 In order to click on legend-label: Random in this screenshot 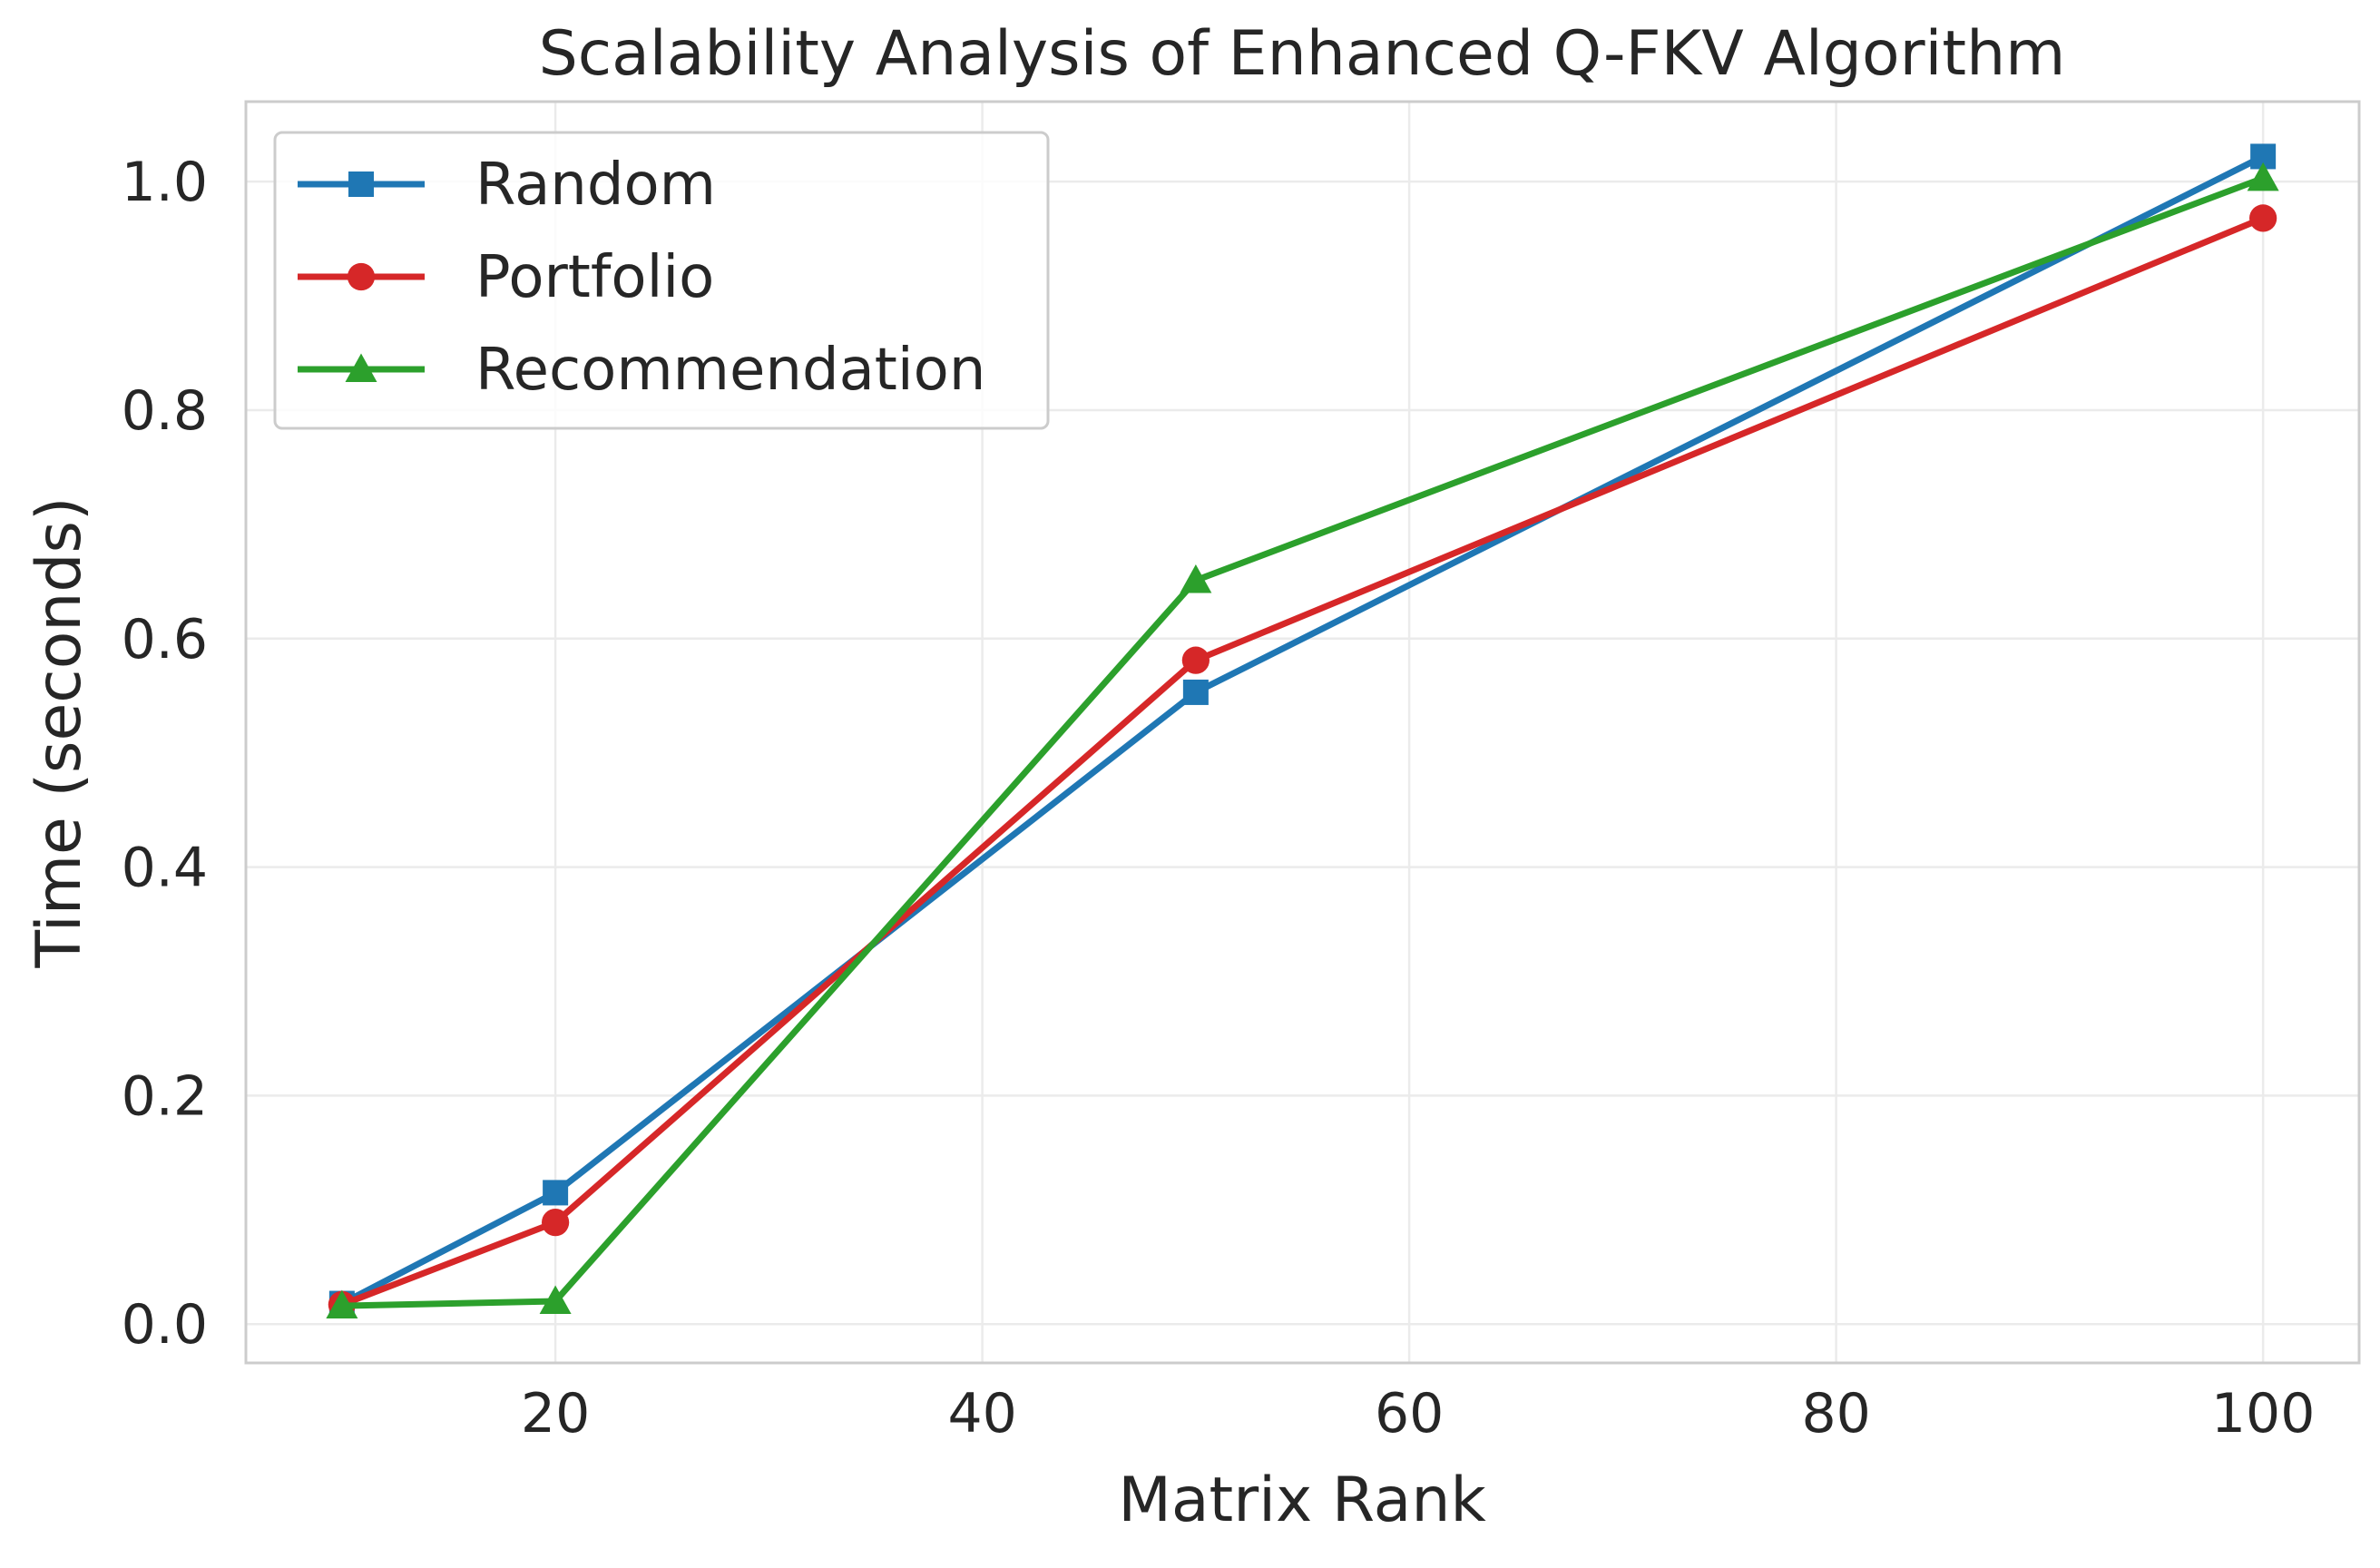, I will do `click(596, 185)`.